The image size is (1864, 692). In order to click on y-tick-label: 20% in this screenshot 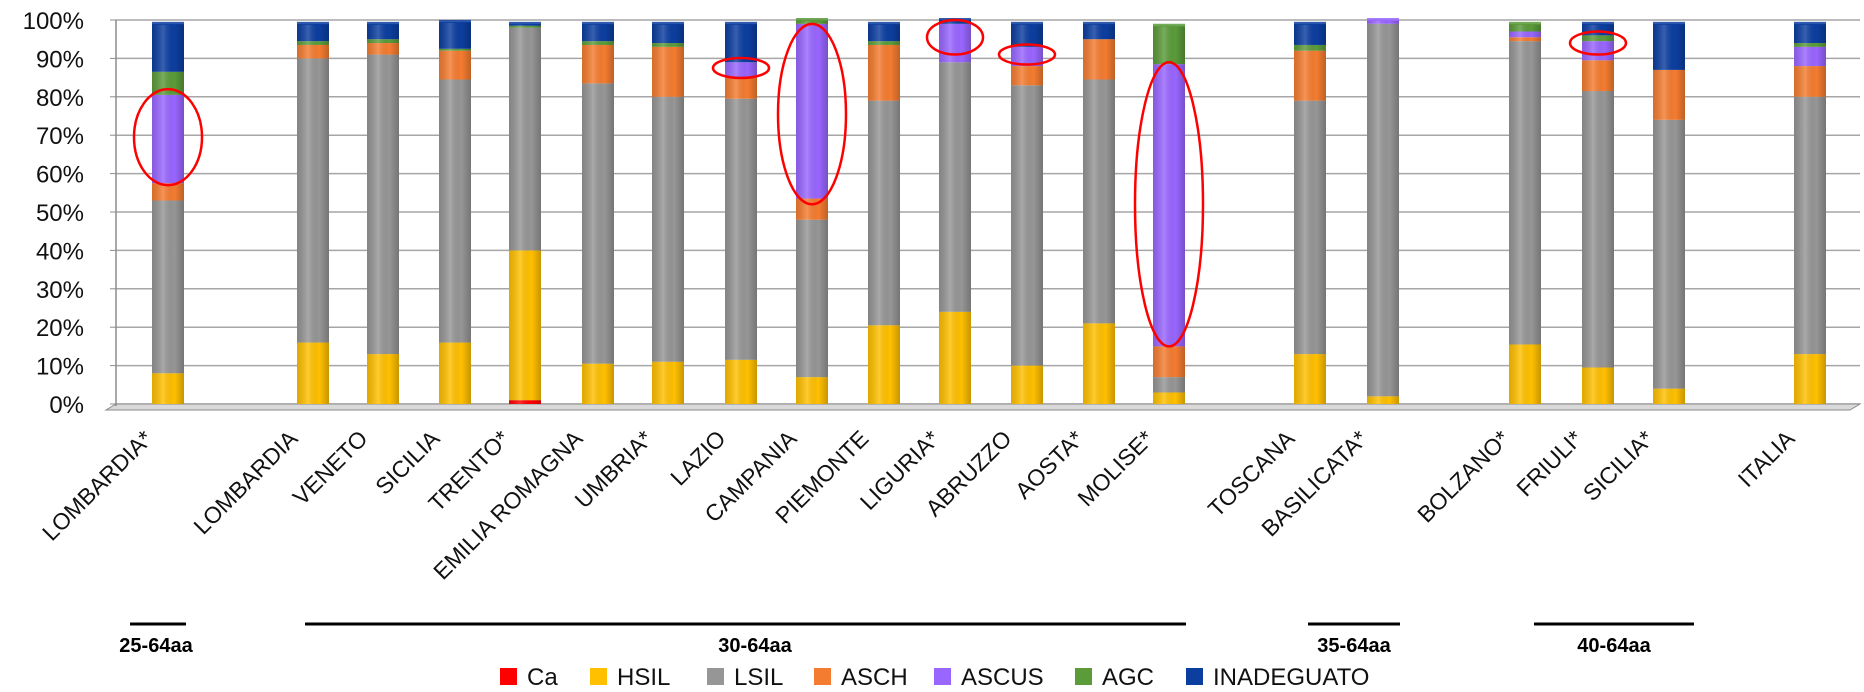, I will do `click(60, 328)`.